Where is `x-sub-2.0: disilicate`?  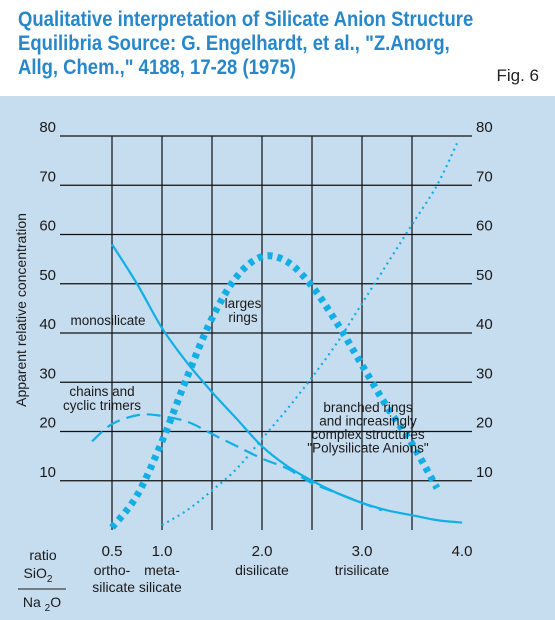 x-sub-2.0: disilicate is located at coordinates (262, 570).